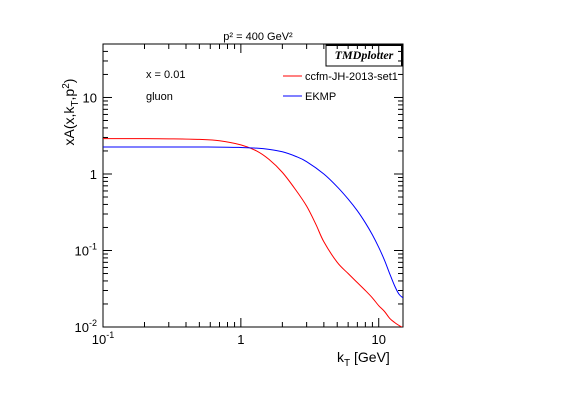  I want to click on x-tick-label: 10, so click(378, 339).